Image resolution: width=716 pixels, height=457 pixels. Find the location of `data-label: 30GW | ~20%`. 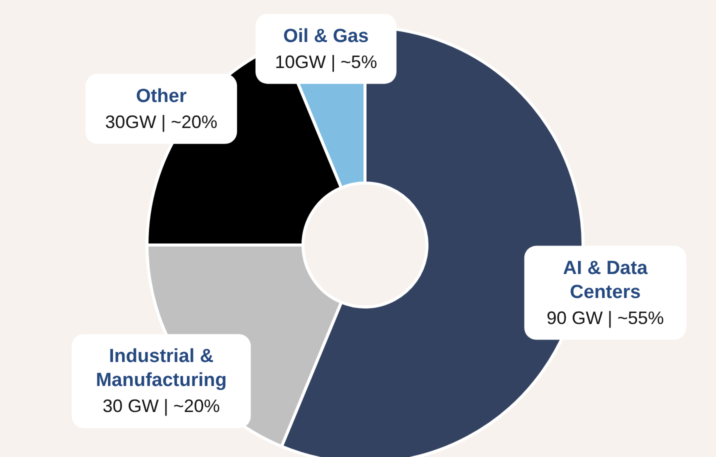

data-label: 30GW | ~20% is located at coordinates (161, 122).